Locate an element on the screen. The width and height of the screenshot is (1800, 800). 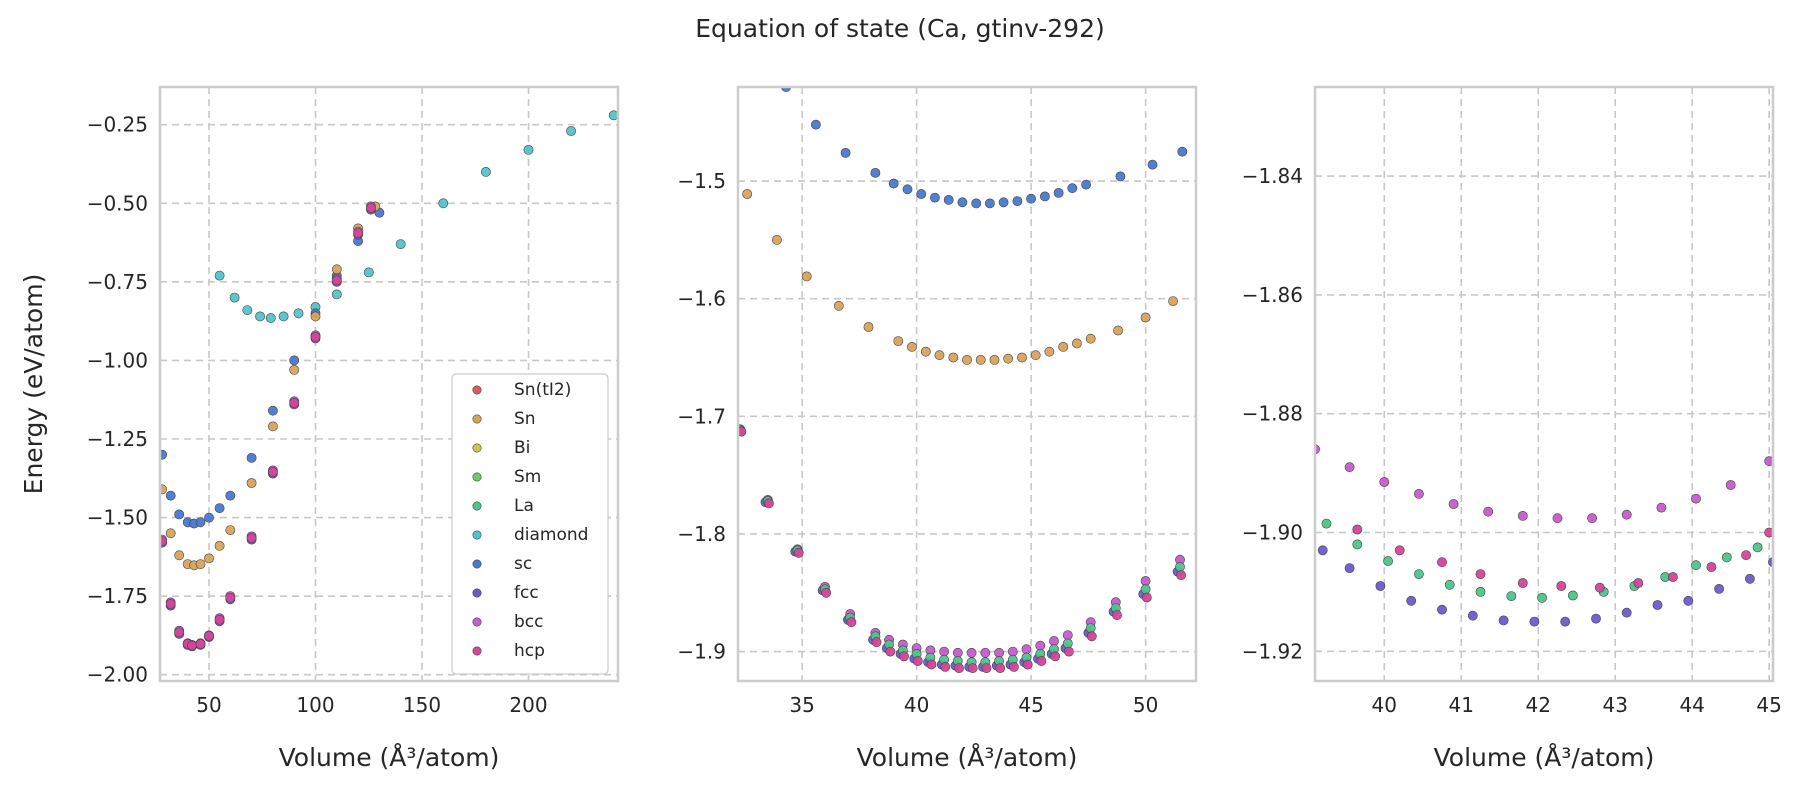
data-points is located at coordinates (1544, 535).